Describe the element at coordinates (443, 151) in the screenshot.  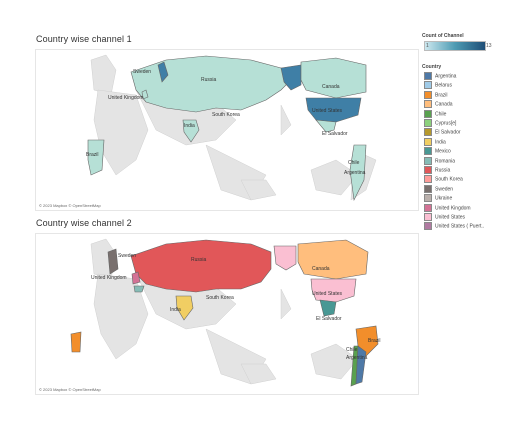
I see `legend-label: Mexico` at that location.